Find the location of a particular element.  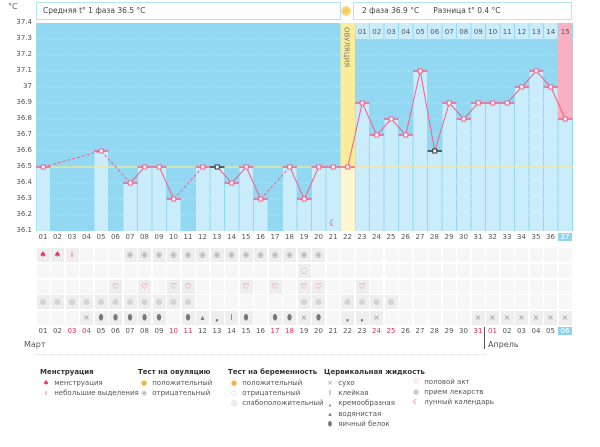

date-label: 31 is located at coordinates (478, 331).